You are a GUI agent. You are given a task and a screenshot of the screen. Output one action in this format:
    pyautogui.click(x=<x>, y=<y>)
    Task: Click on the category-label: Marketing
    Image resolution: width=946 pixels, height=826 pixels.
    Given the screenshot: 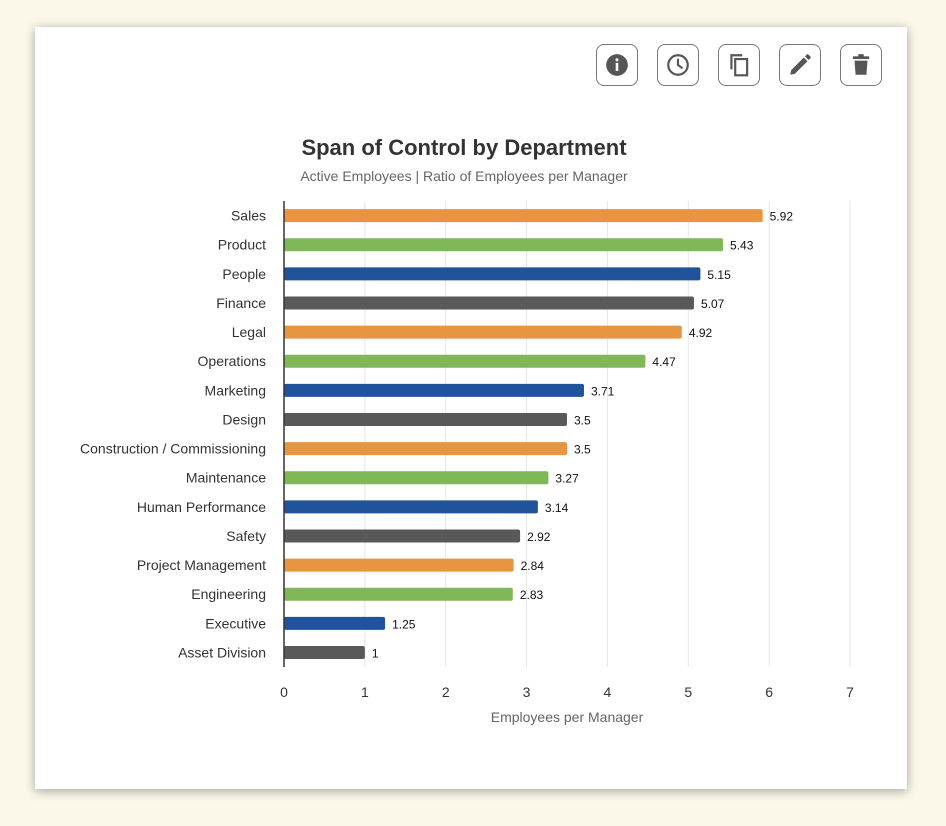 What is the action you would take?
    pyautogui.click(x=235, y=390)
    